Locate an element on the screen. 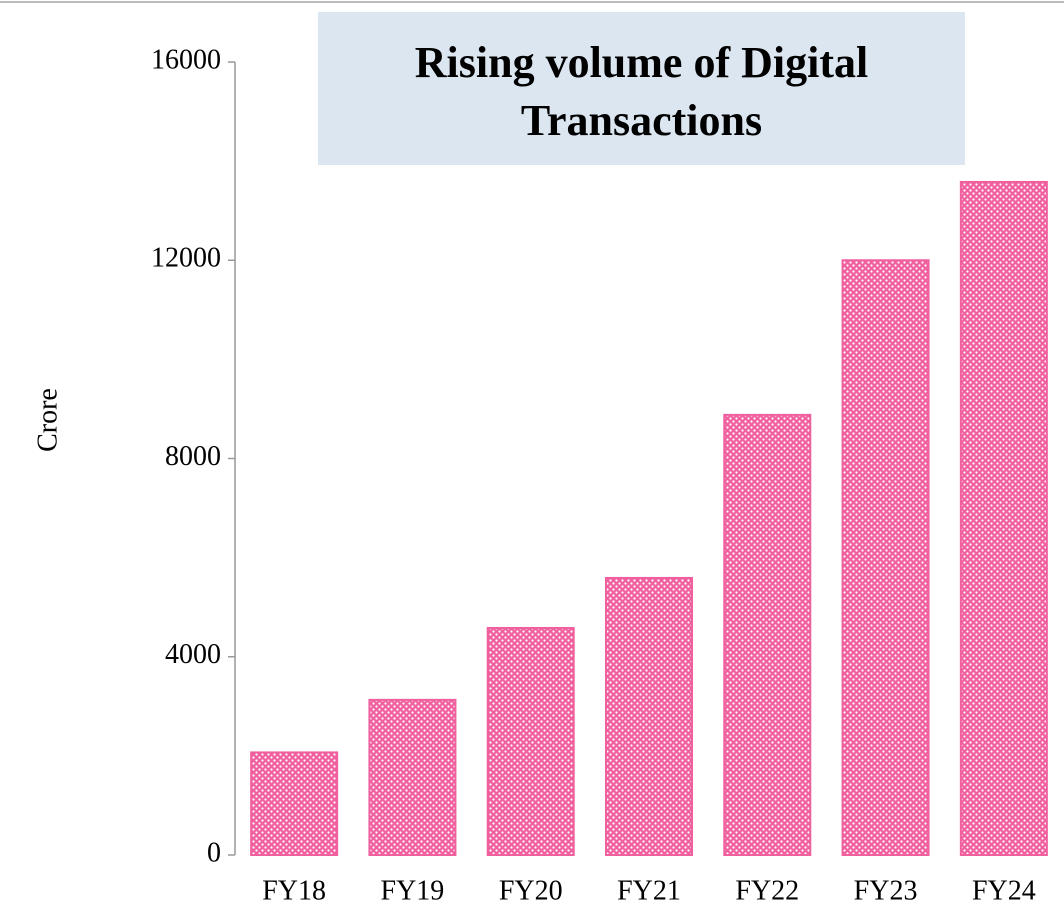 The height and width of the screenshot is (924, 1064). x-tick-label: FY18 is located at coordinates (294, 890).